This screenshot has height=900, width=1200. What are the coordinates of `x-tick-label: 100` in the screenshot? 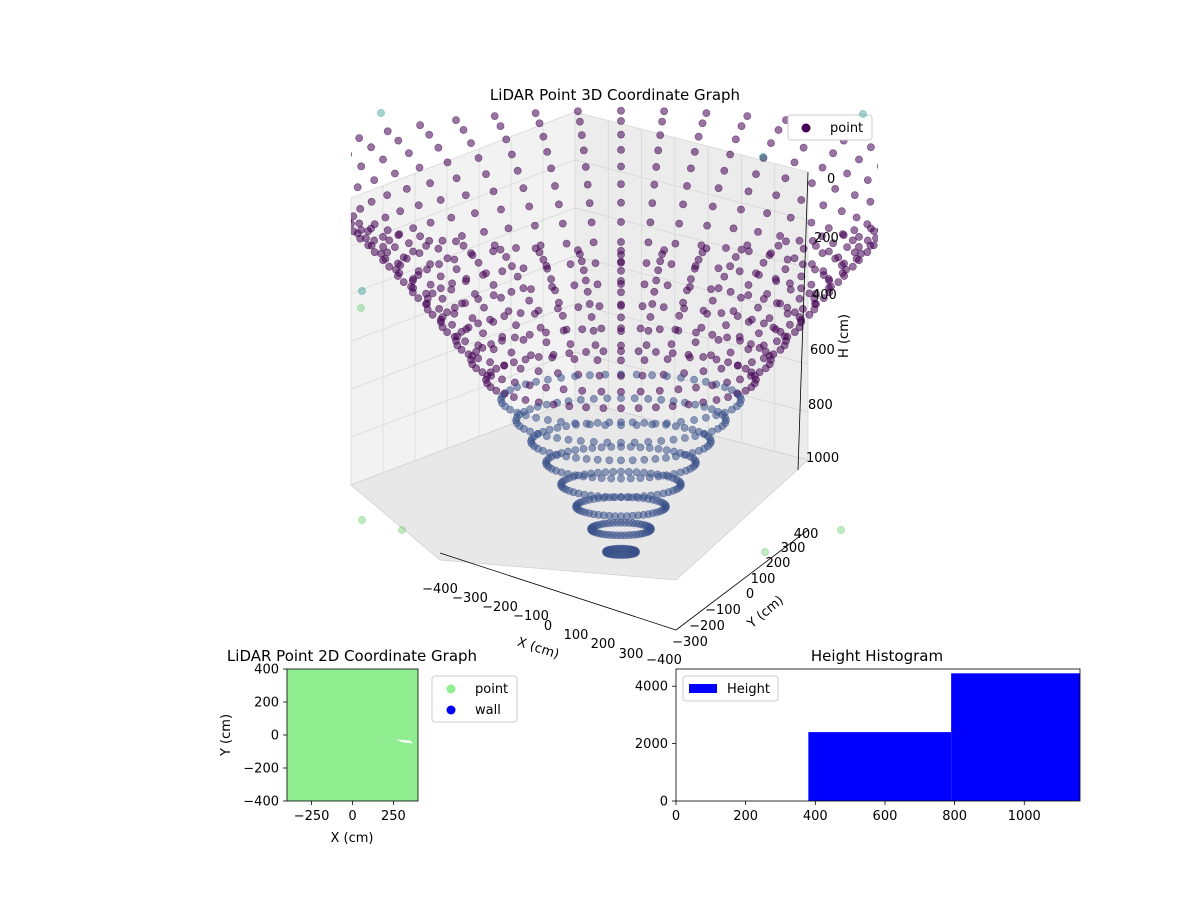 It's located at (576, 635).